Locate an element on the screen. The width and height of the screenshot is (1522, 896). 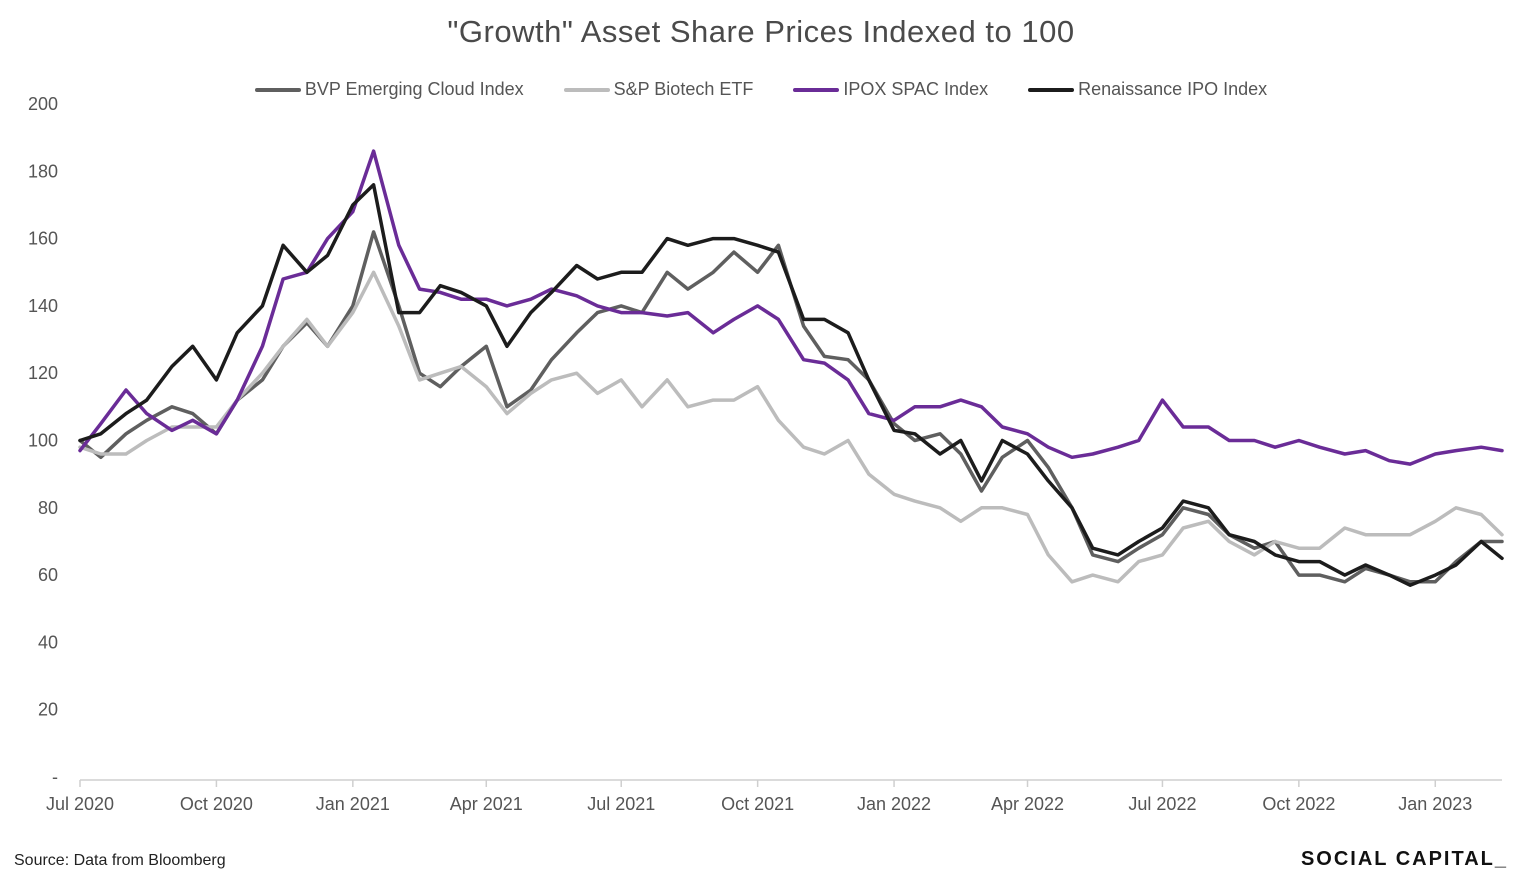
legend-item-ipox-spac-index: IPOX SPAC Index is located at coordinates (890, 89).